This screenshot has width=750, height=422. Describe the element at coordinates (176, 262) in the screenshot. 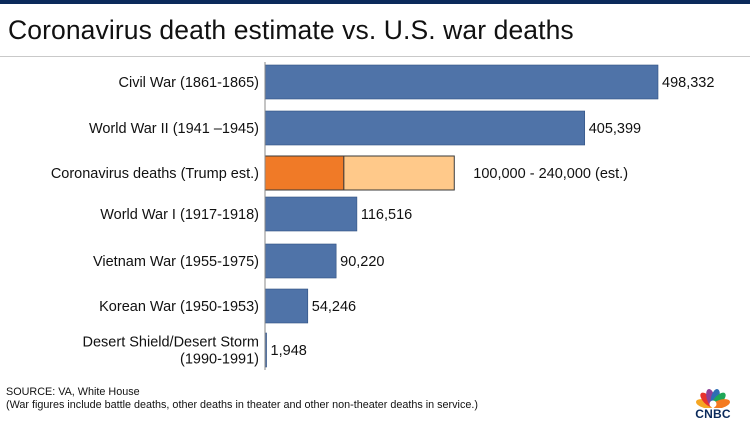

I see `category-label: Vietnam War (1955-1975)` at that location.